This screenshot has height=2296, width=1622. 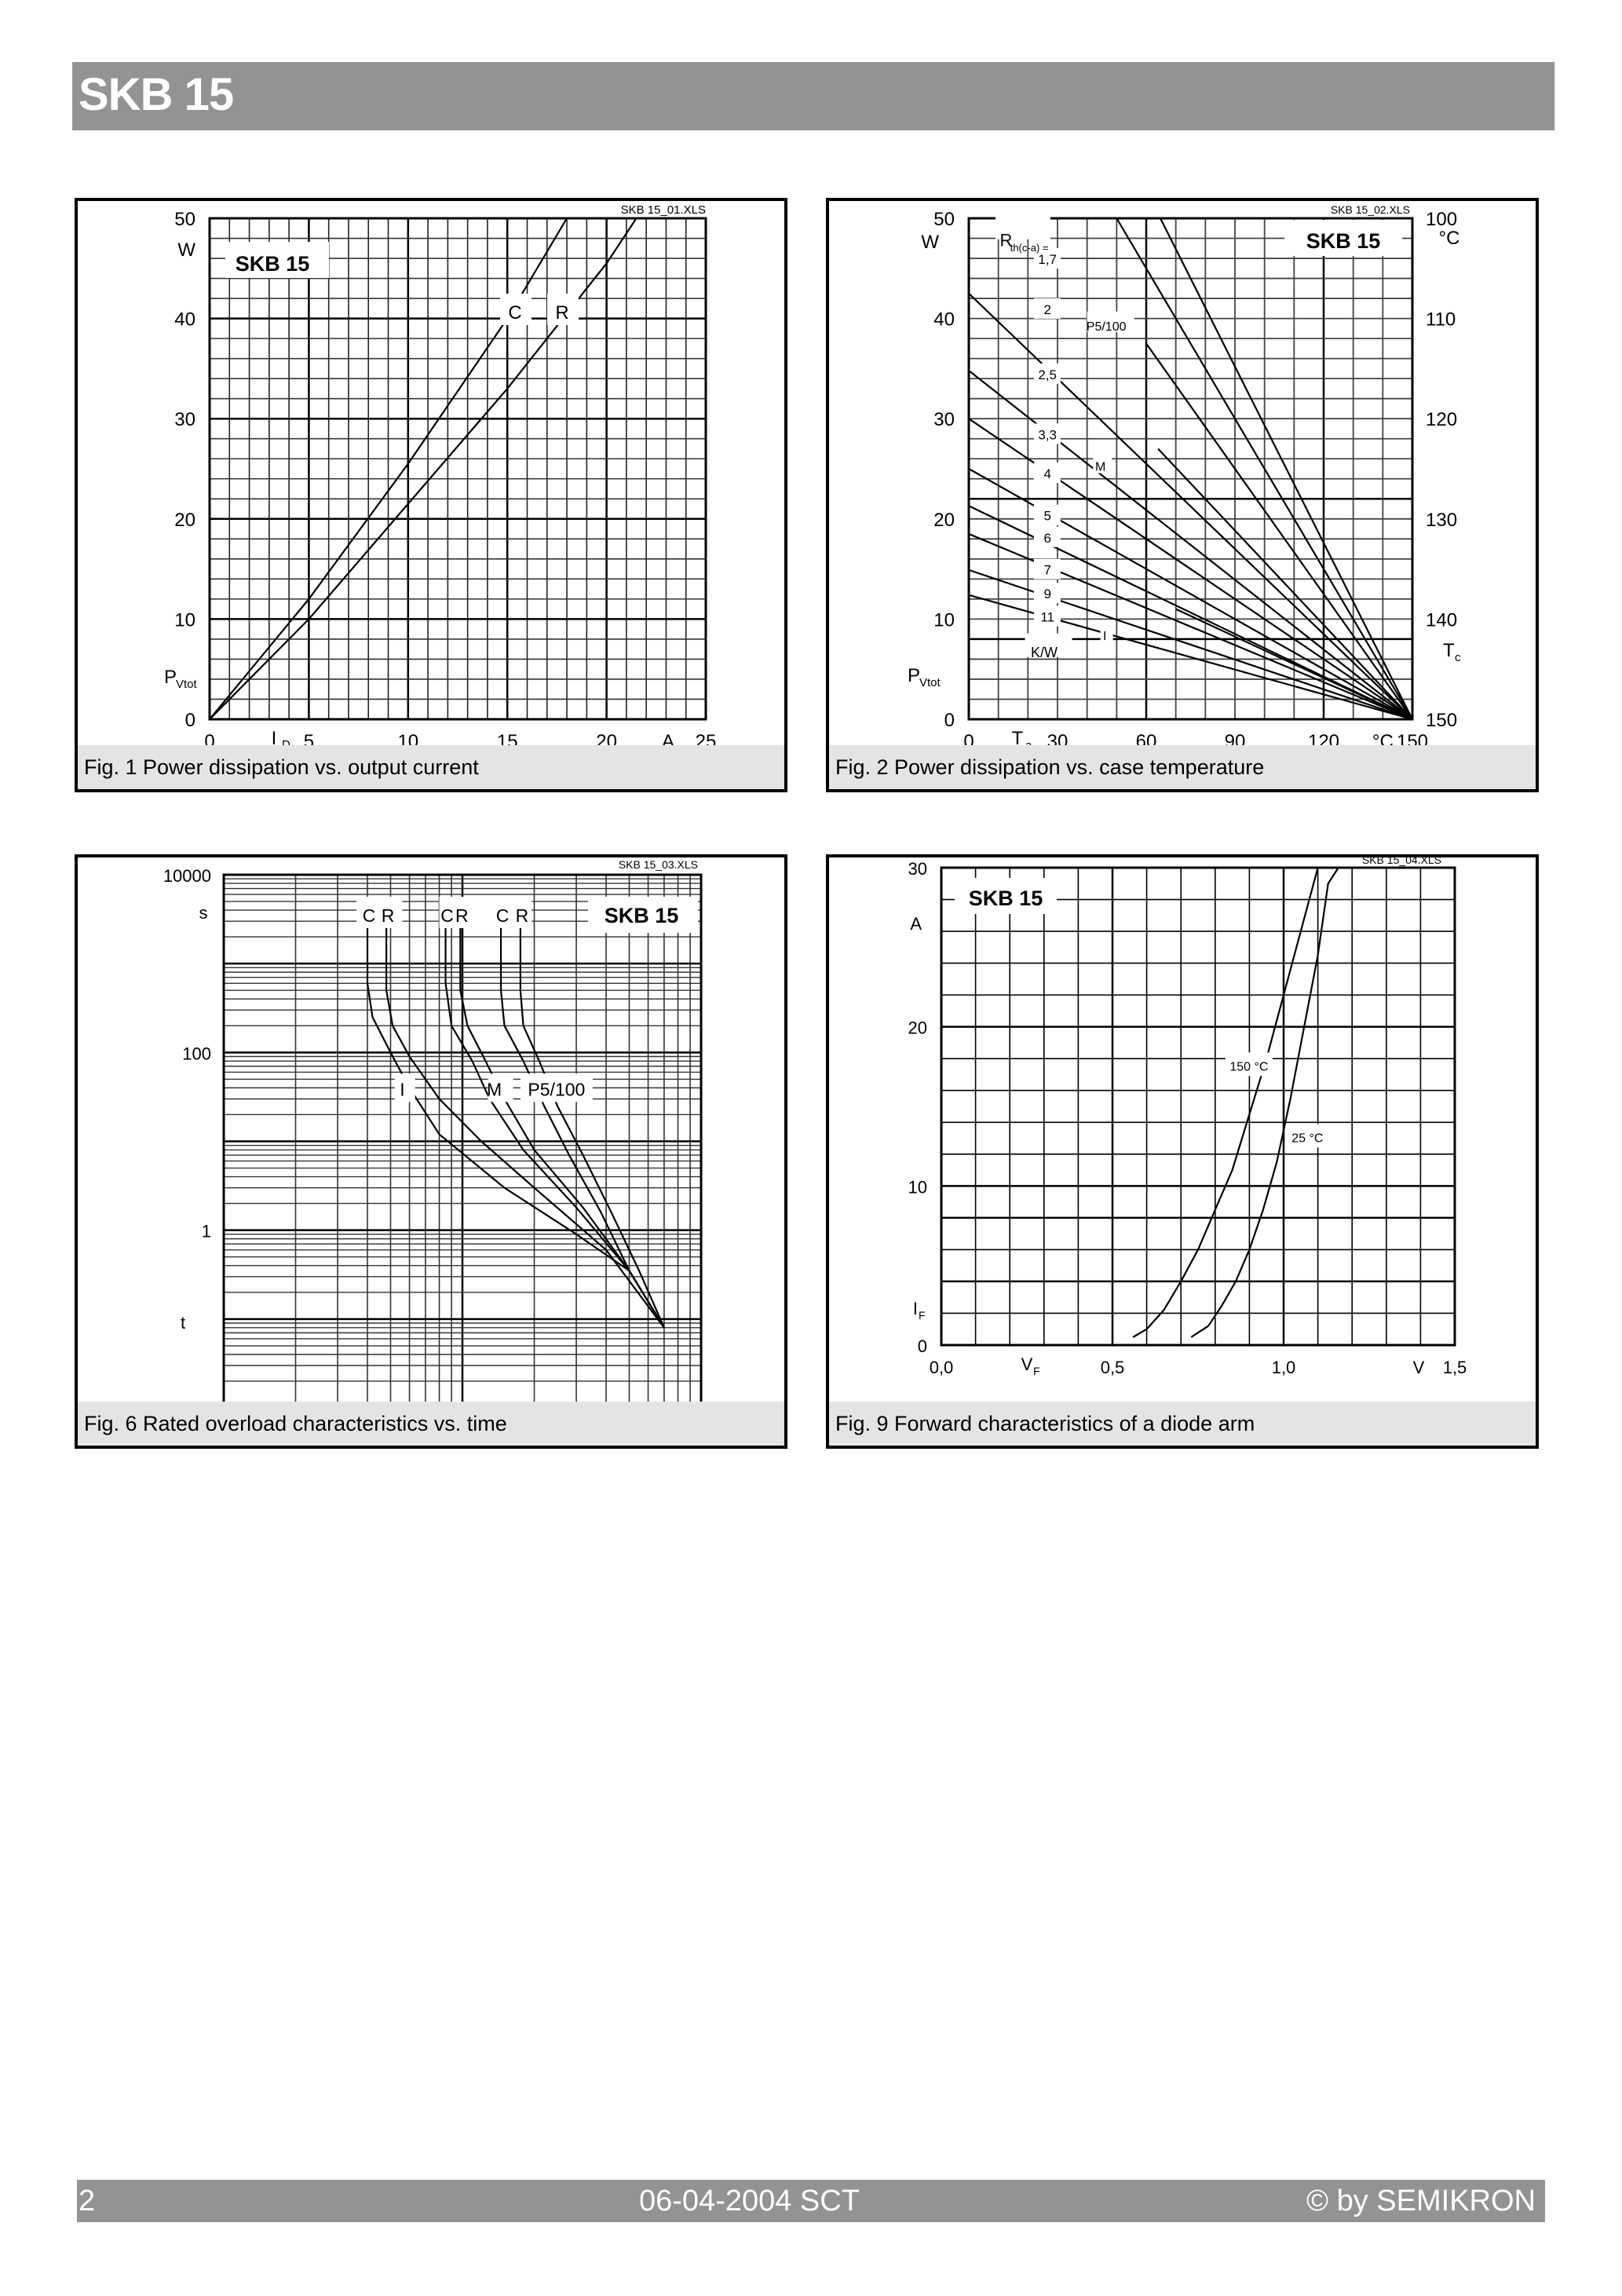 What do you see at coordinates (813, 96) in the screenshot?
I see `document-title-bar: SKB 15` at bounding box center [813, 96].